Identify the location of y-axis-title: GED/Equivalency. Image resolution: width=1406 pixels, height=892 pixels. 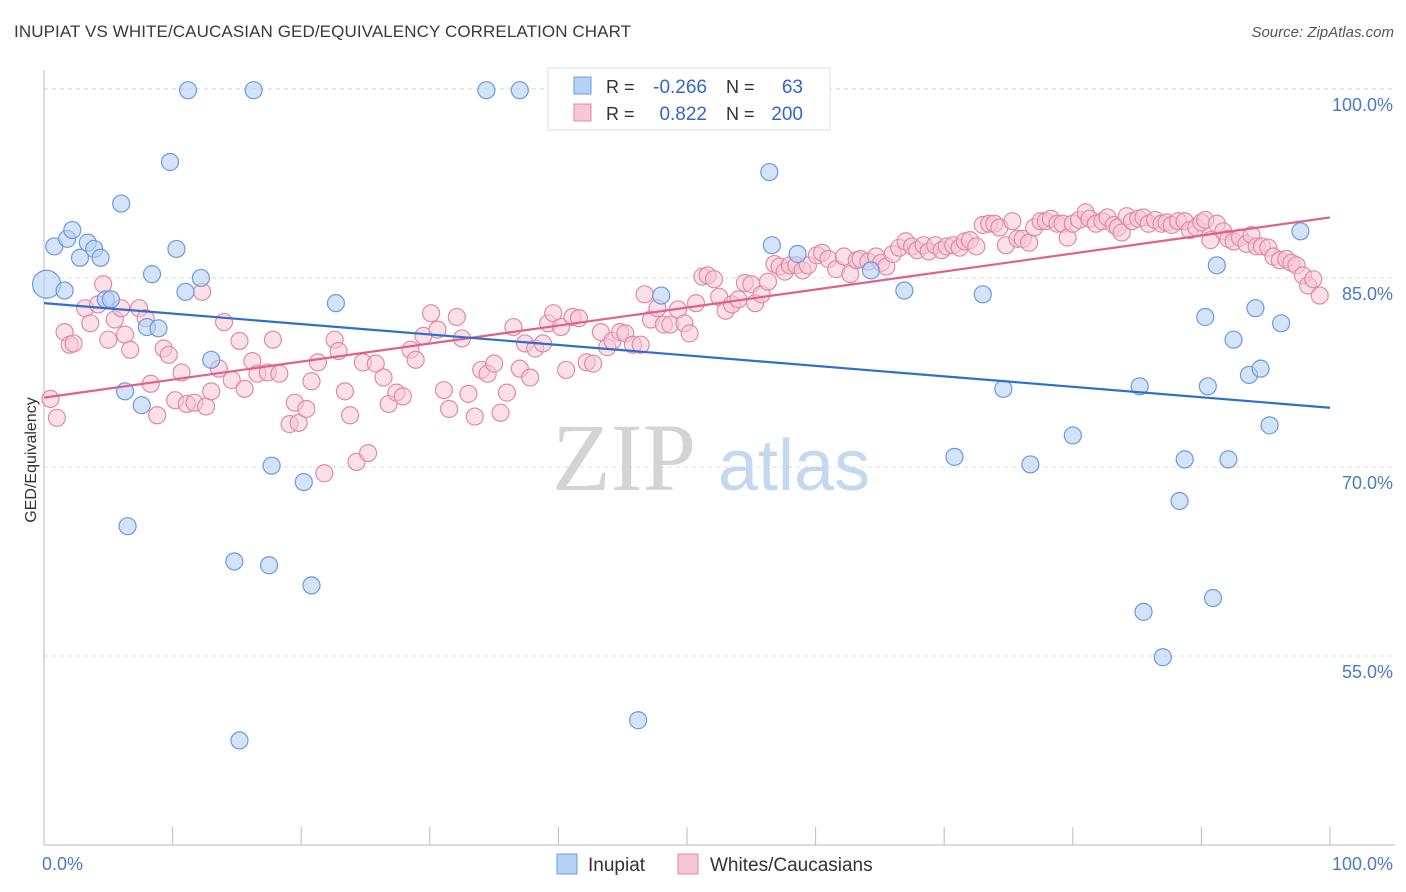
(31, 459).